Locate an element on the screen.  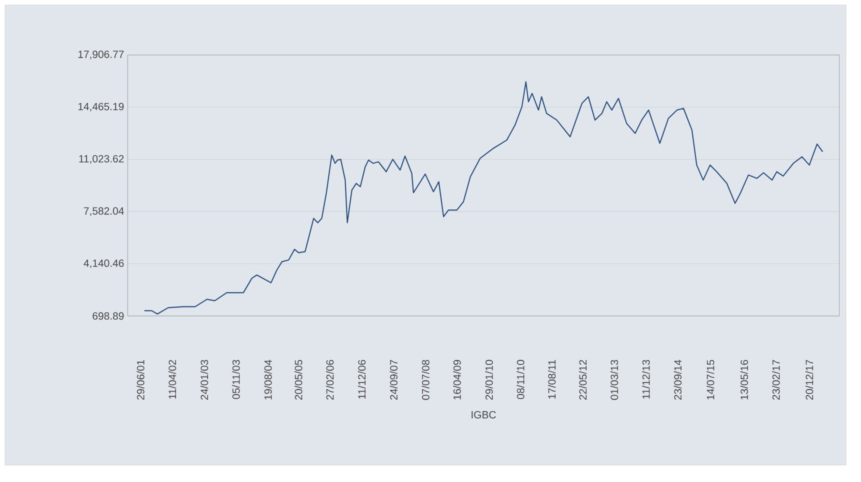
x-tick-label: 11/12/06 is located at coordinates (362, 379).